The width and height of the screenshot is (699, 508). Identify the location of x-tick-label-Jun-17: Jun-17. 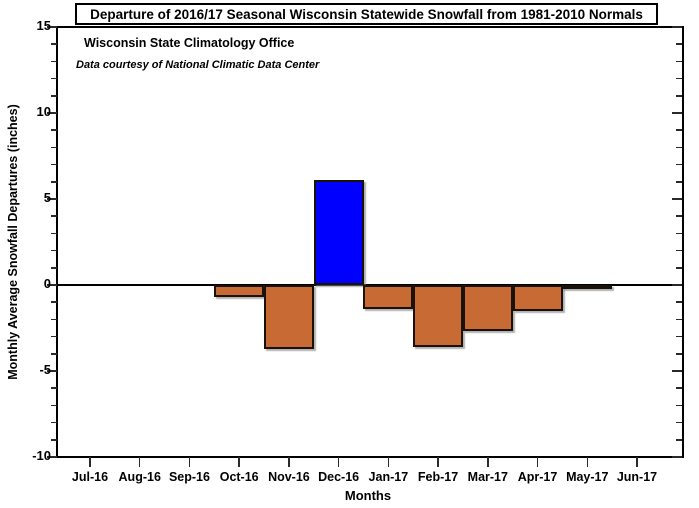
(637, 477).